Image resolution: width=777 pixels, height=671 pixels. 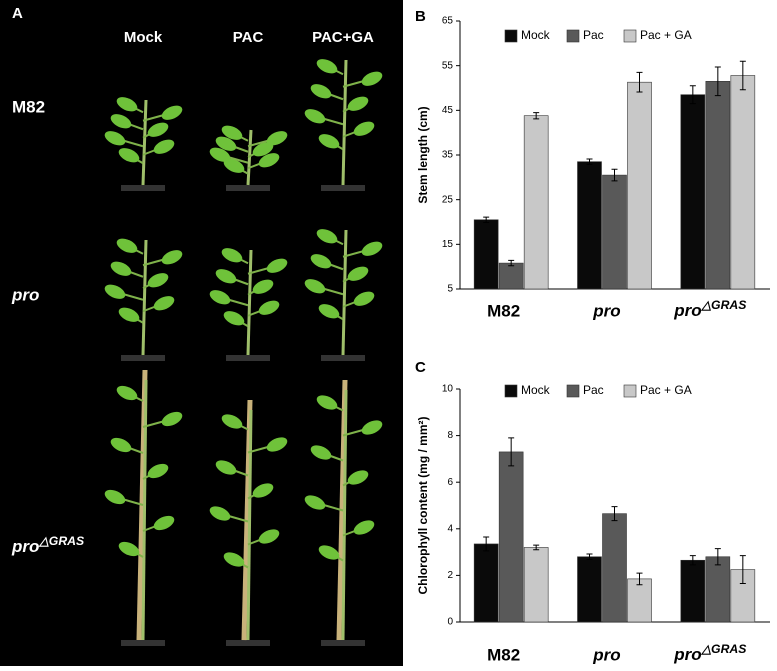 I want to click on y-tick-label: 8, so click(x=450, y=435).